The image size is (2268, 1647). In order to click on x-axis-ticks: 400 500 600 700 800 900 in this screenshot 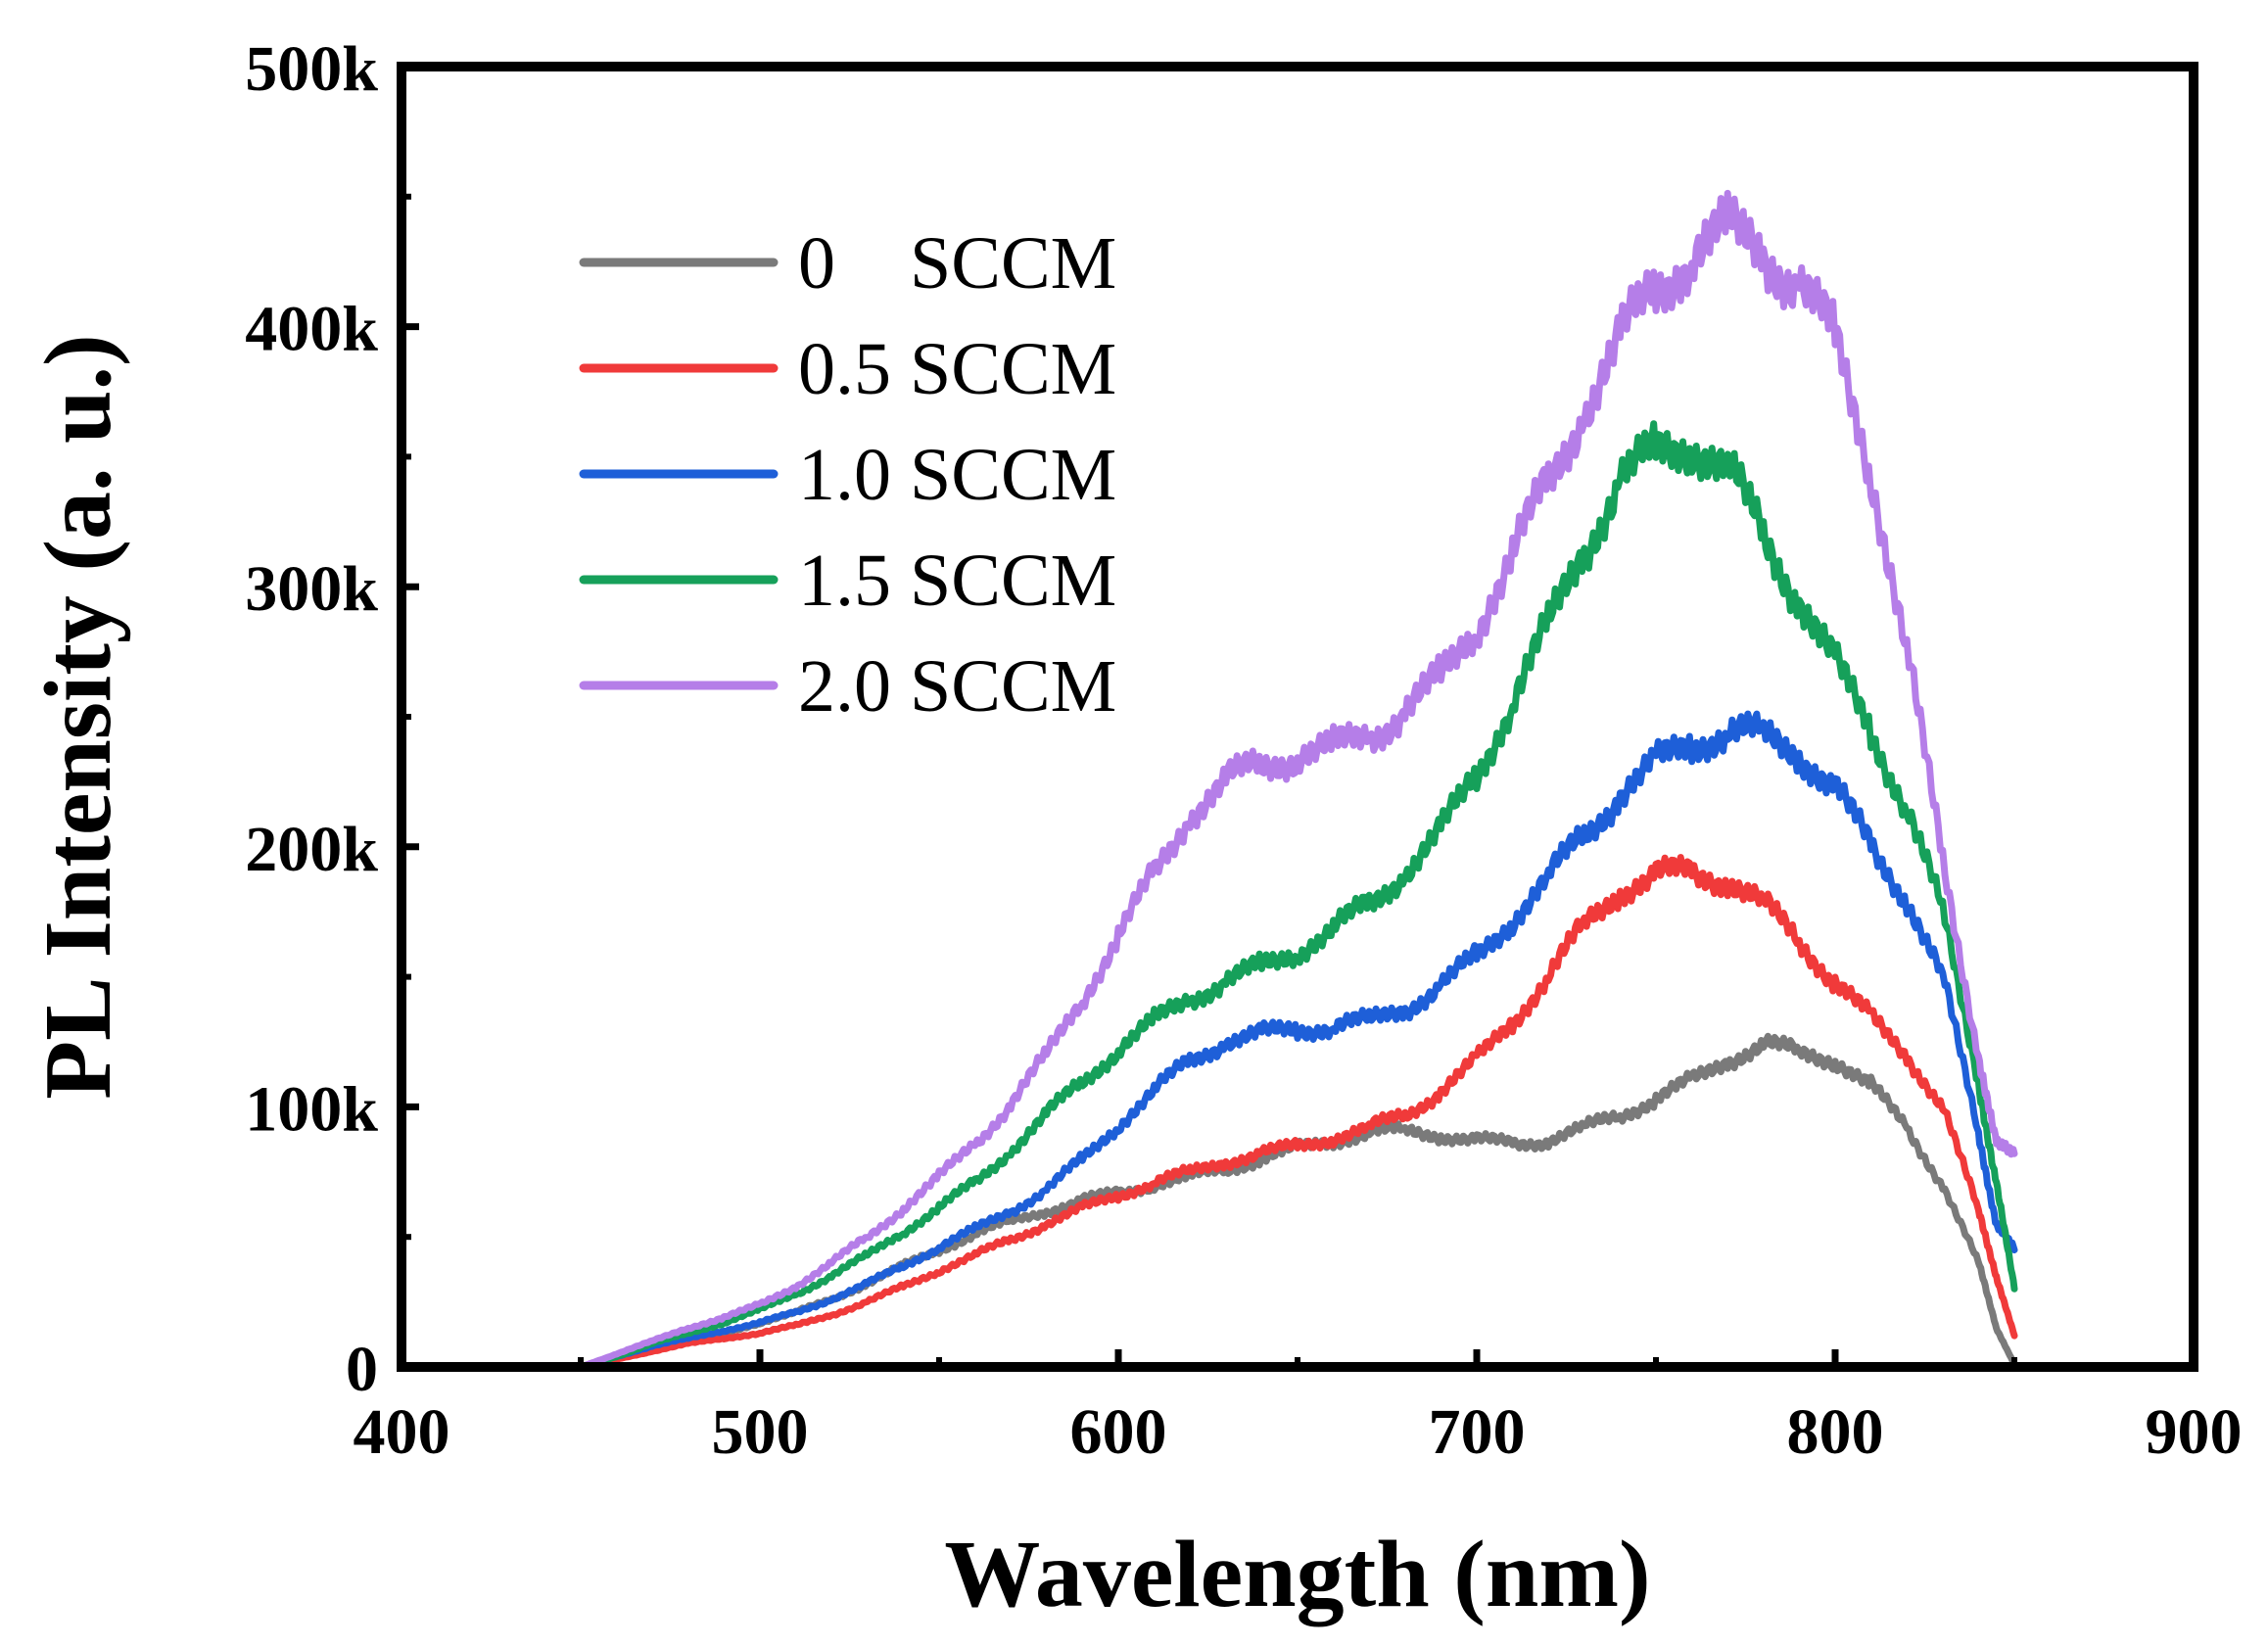, I will do `click(1298, 1408)`.